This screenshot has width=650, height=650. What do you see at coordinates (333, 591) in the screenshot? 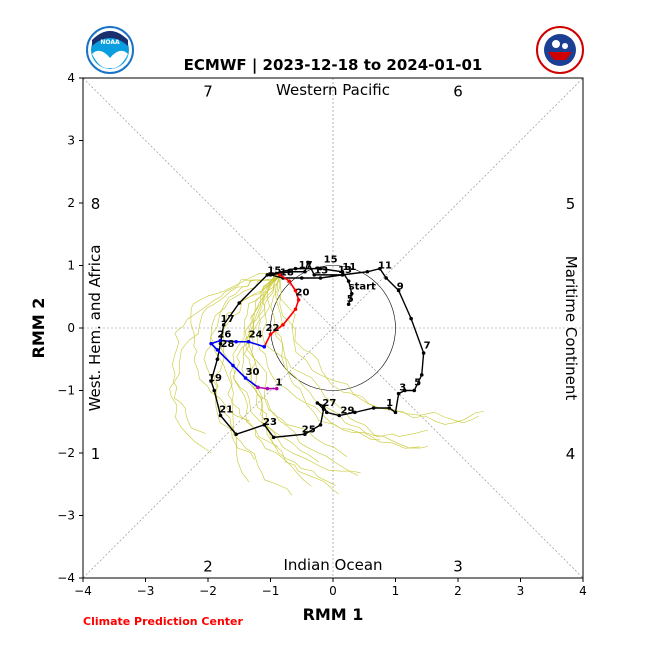
I see `x-tick-label: 0` at bounding box center [333, 591].